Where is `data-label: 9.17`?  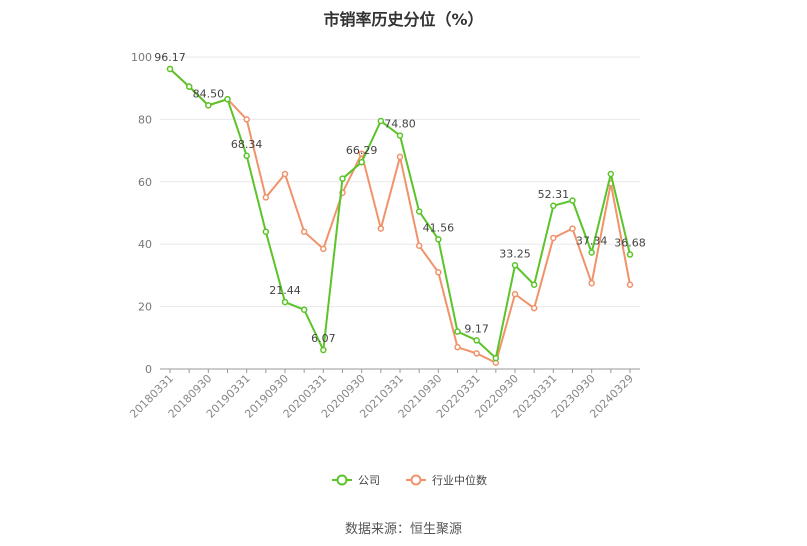
data-label: 9.17 is located at coordinates (476, 328).